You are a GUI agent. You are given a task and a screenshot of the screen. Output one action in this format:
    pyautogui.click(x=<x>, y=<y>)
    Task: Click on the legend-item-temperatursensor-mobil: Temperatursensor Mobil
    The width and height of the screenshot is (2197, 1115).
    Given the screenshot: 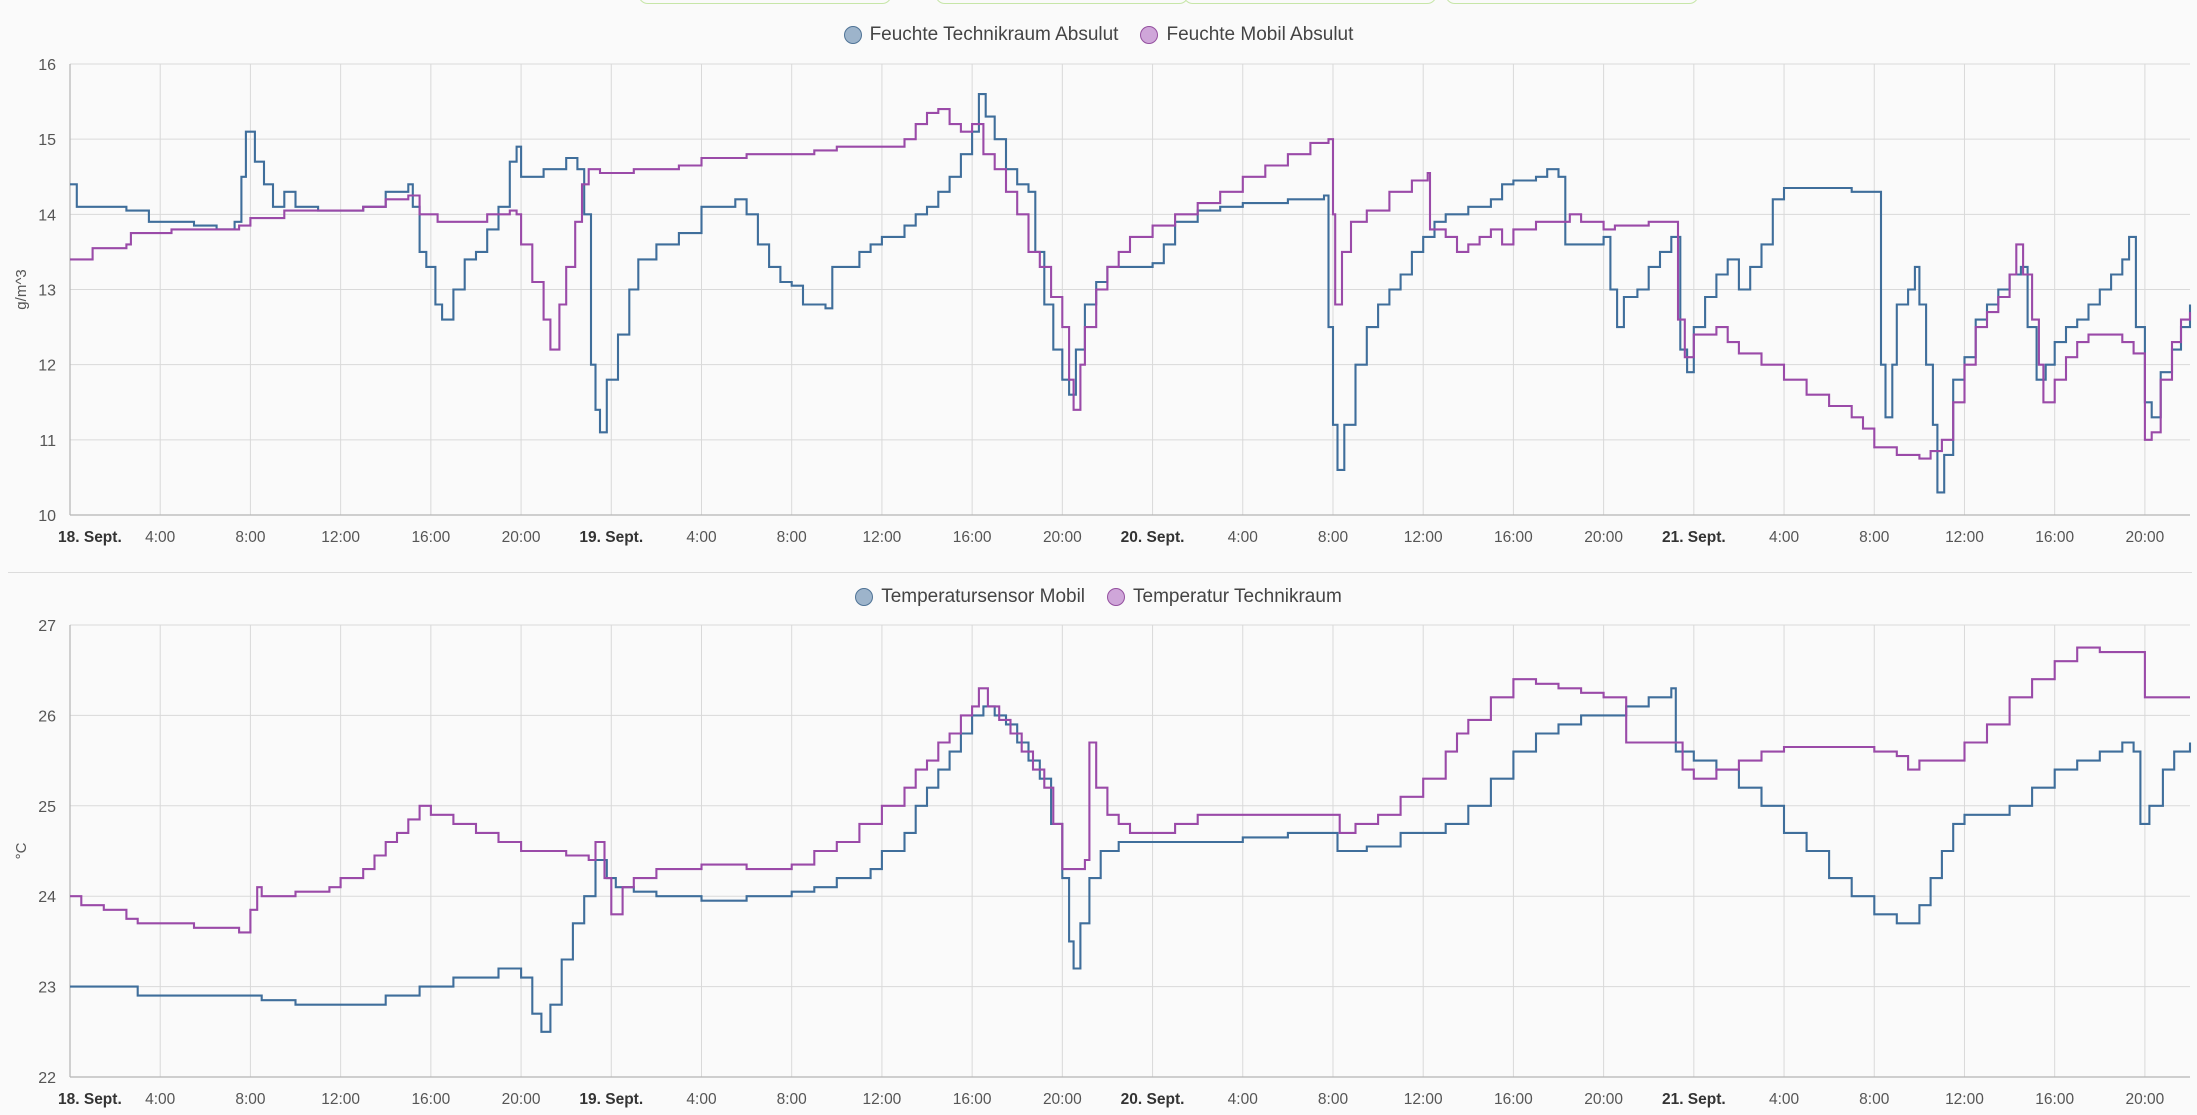 What is the action you would take?
    pyautogui.click(x=970, y=597)
    